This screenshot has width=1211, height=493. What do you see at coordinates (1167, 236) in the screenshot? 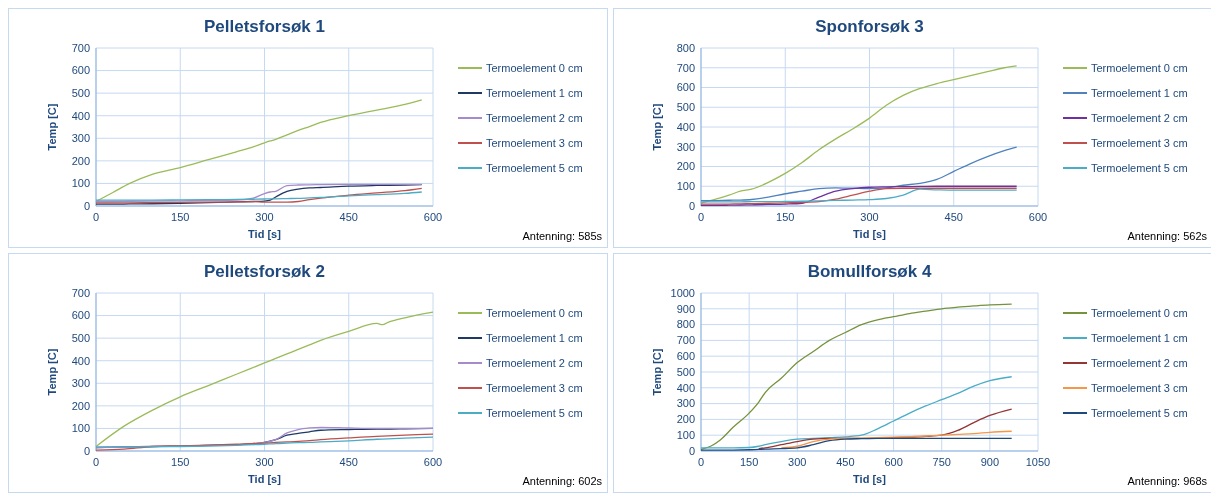
I see `text: Antenning: 562s` at bounding box center [1167, 236].